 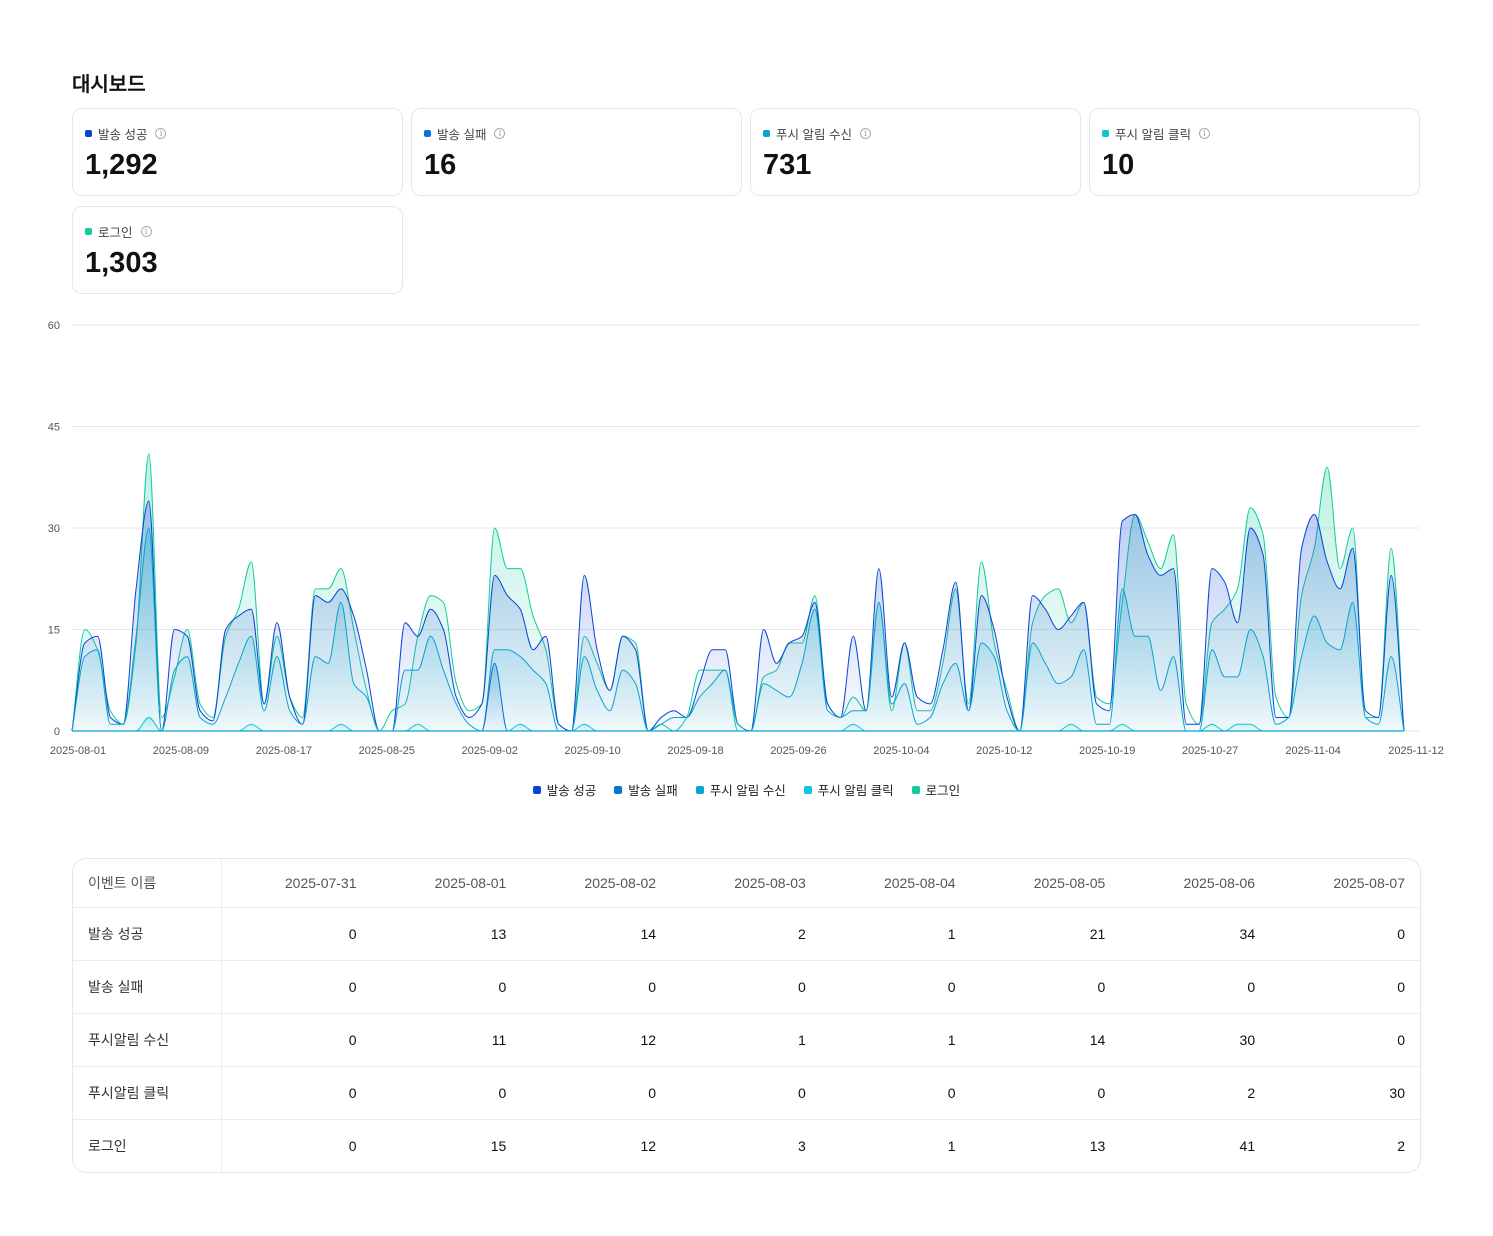 I want to click on value-cell: 15, so click(x=498, y=1145).